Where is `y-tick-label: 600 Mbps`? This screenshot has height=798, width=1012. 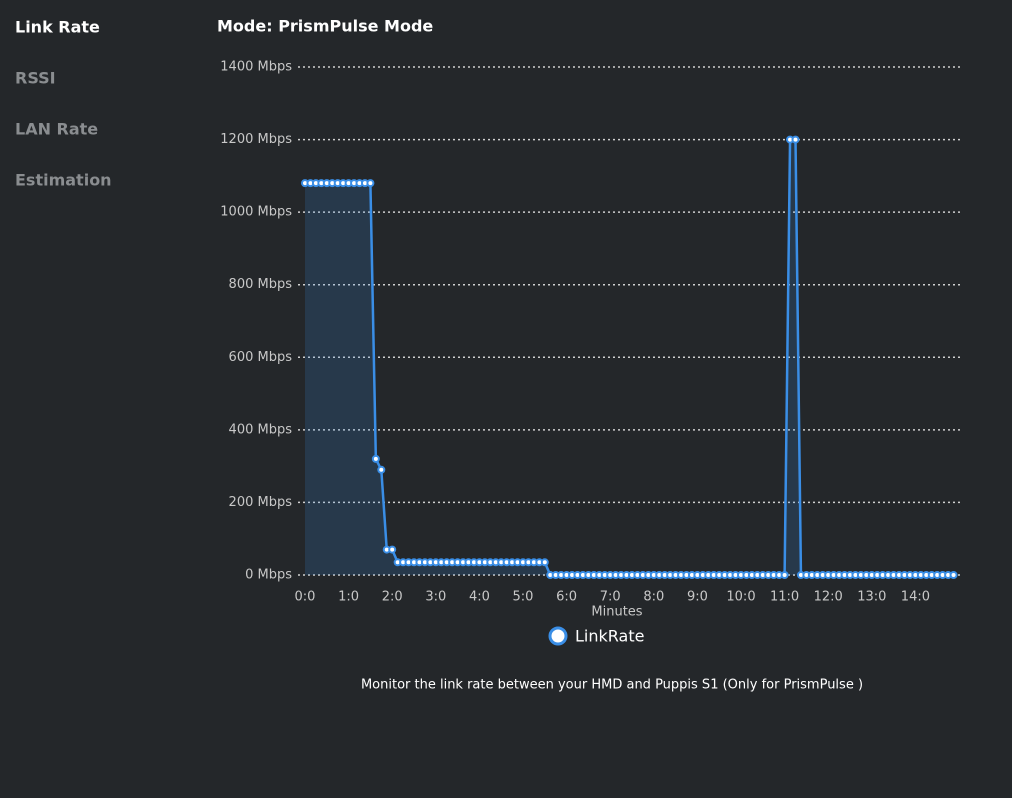 y-tick-label: 600 Mbps is located at coordinates (261, 357).